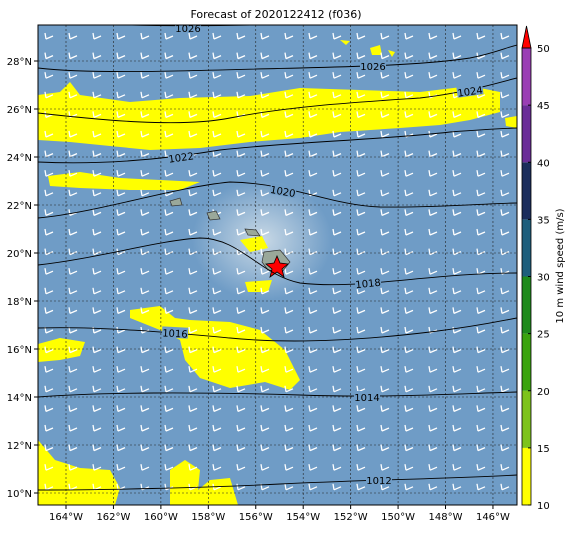  I want to click on isobar-label: 1024, so click(470, 92).